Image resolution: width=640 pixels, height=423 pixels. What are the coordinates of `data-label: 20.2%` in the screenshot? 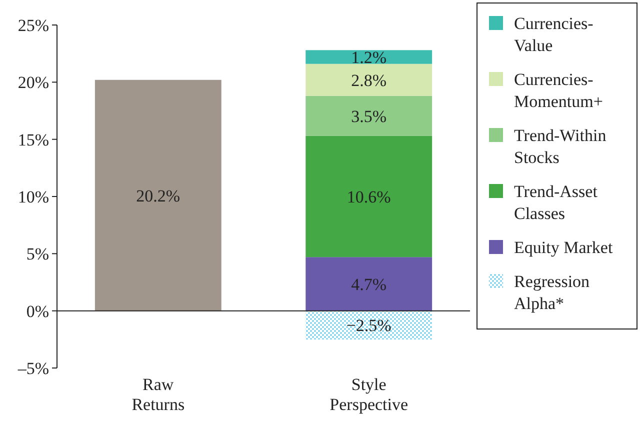 It's located at (158, 196).